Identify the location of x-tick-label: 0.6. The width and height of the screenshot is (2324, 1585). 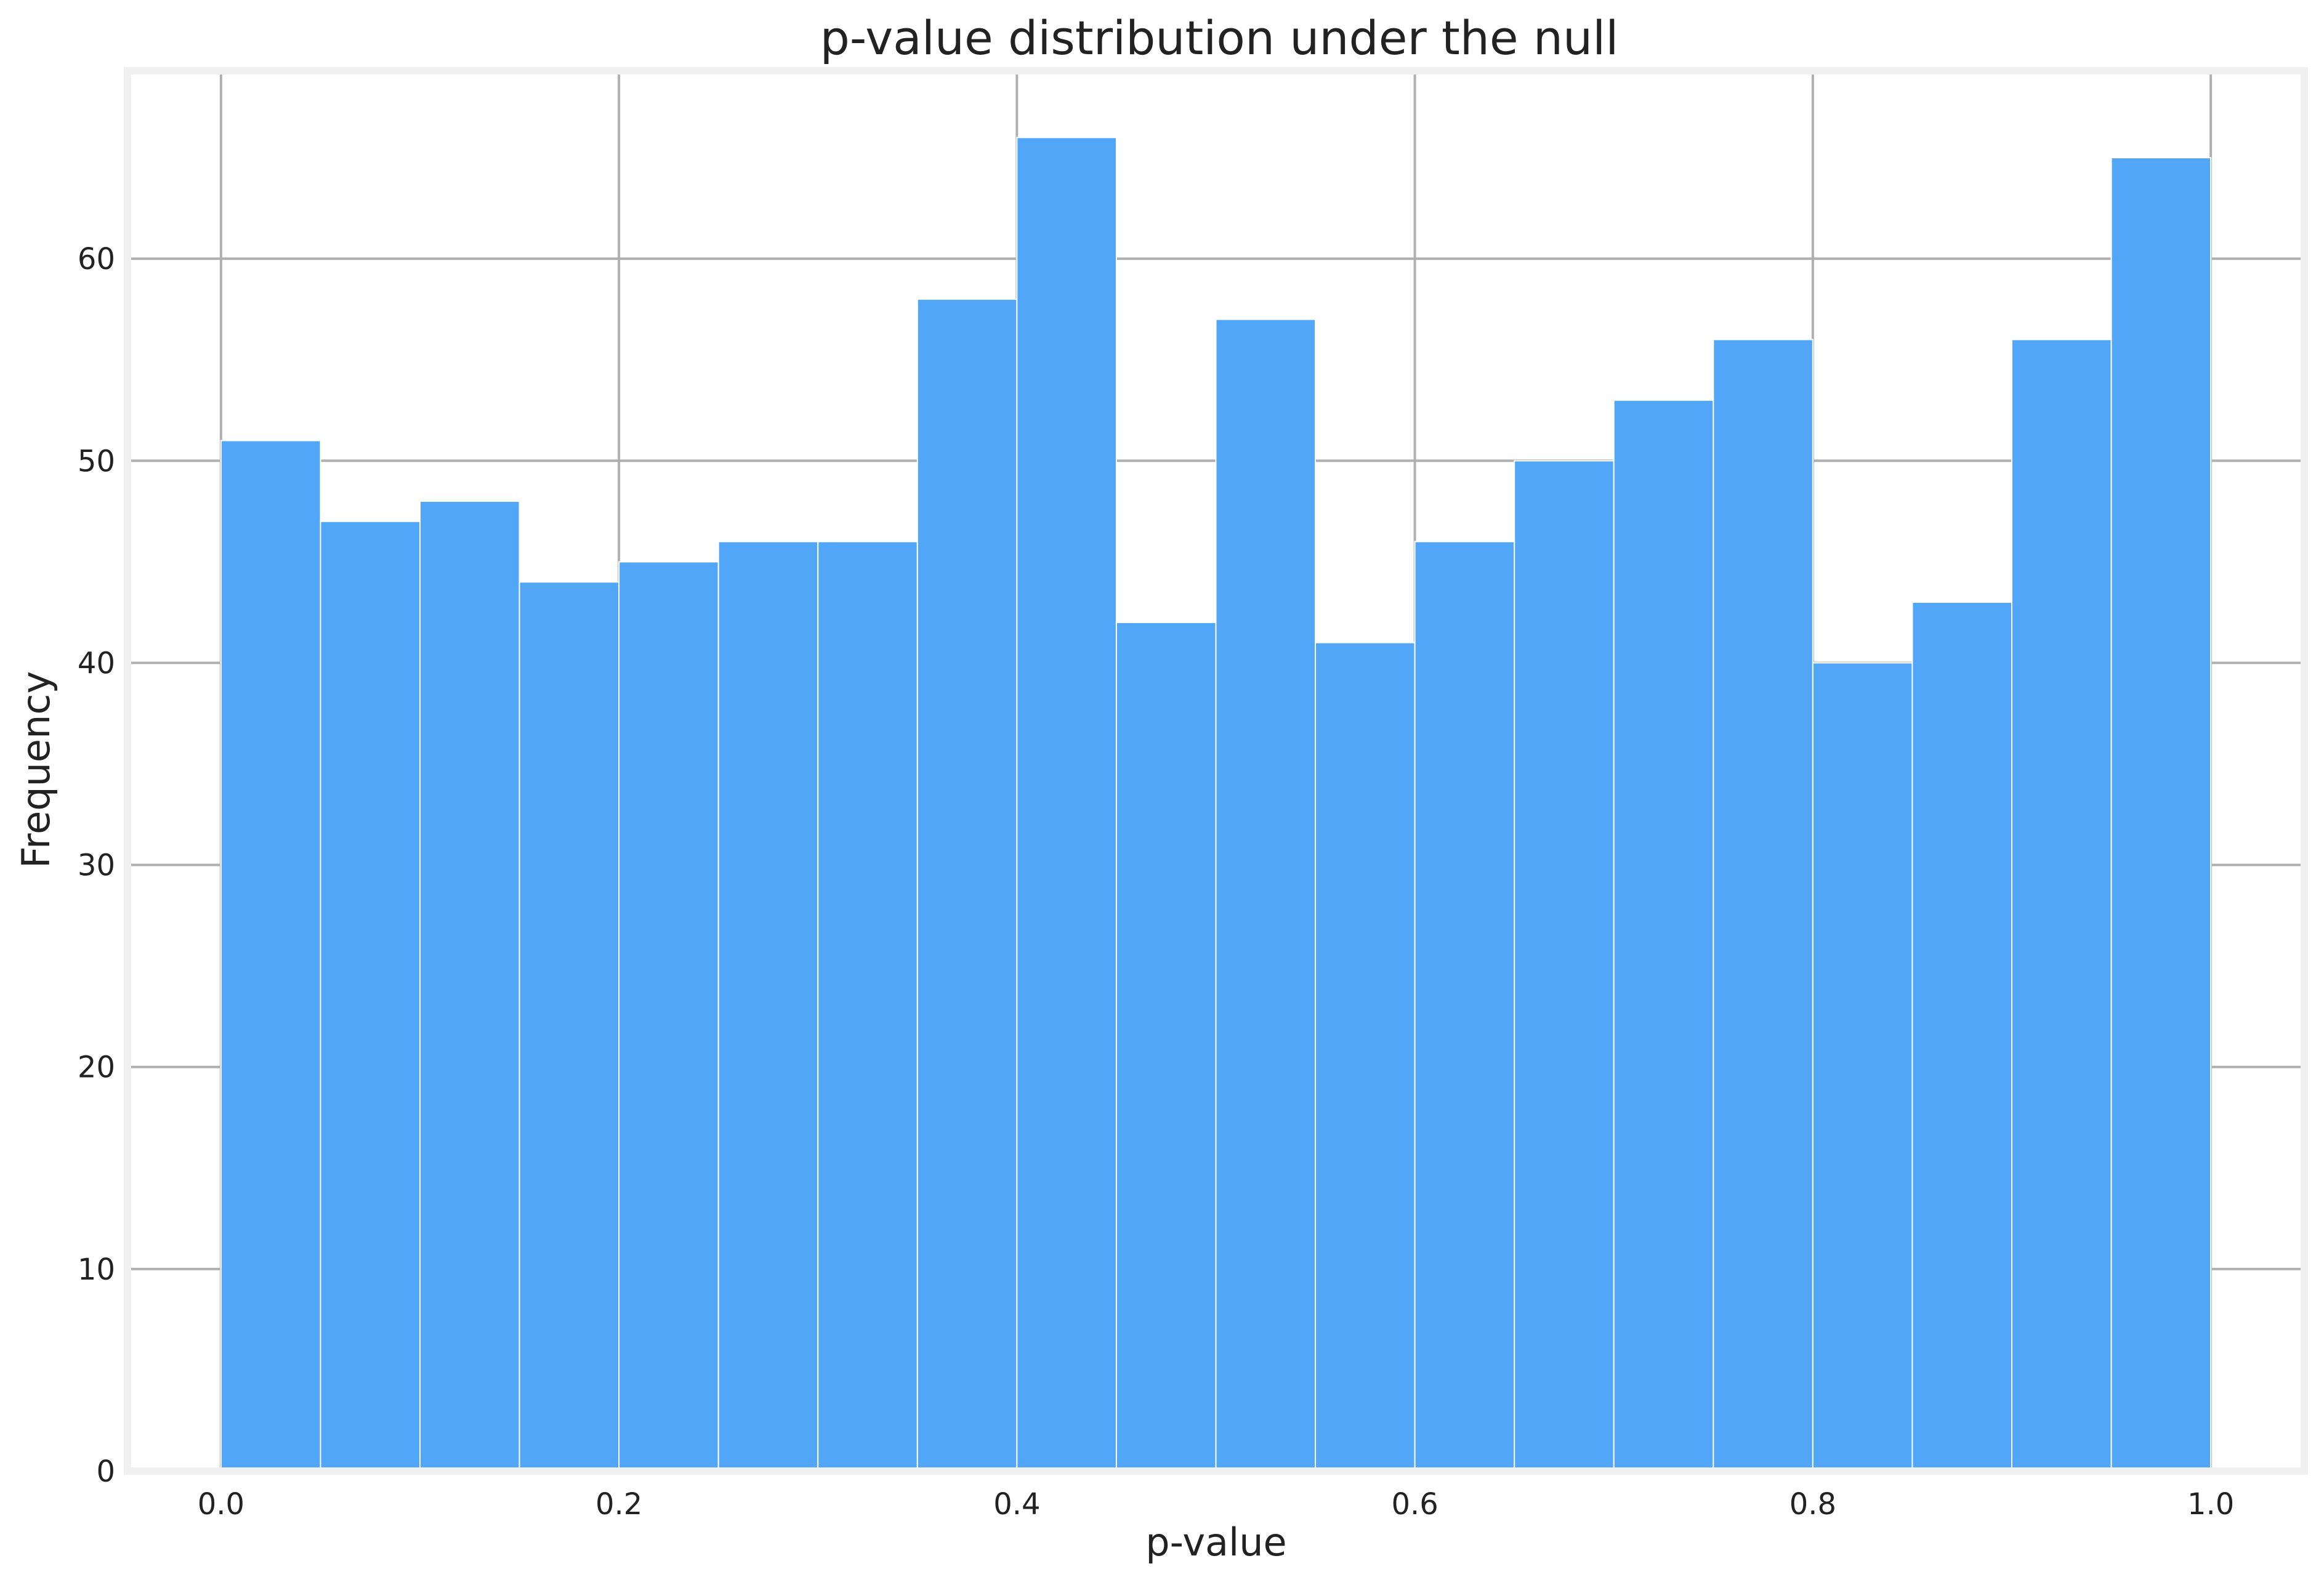
(1414, 1504).